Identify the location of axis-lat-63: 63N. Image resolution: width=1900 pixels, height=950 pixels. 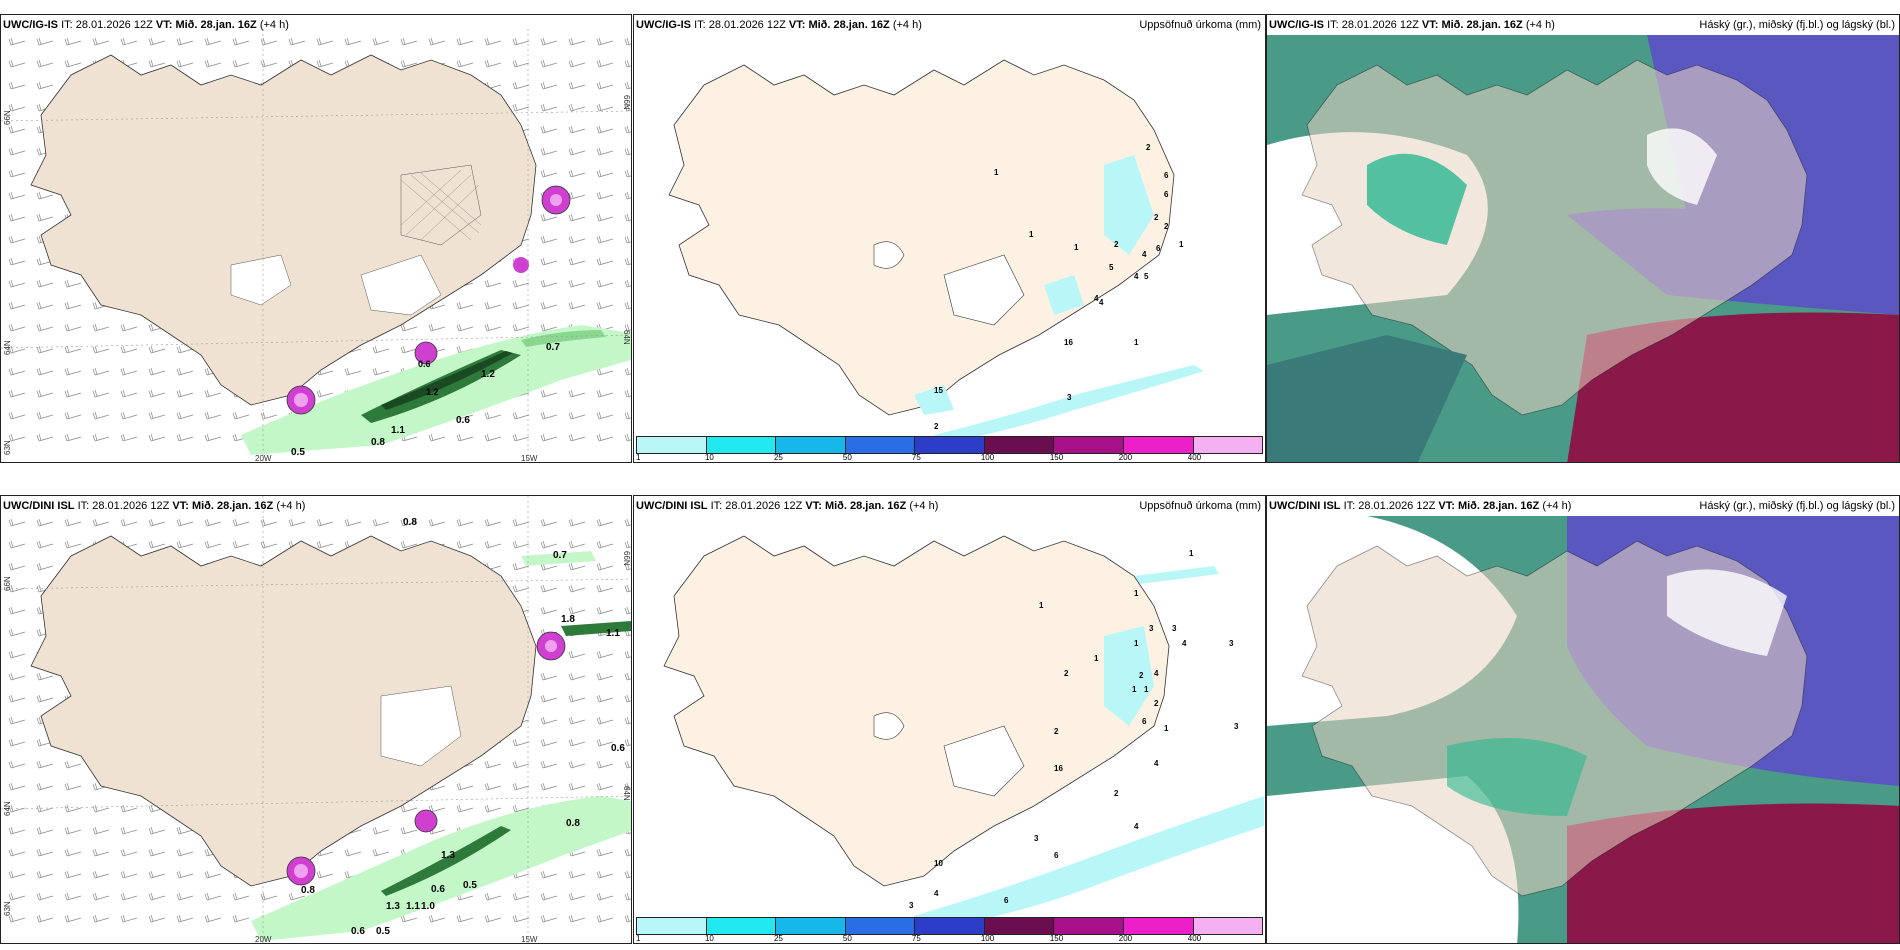
(7, 447).